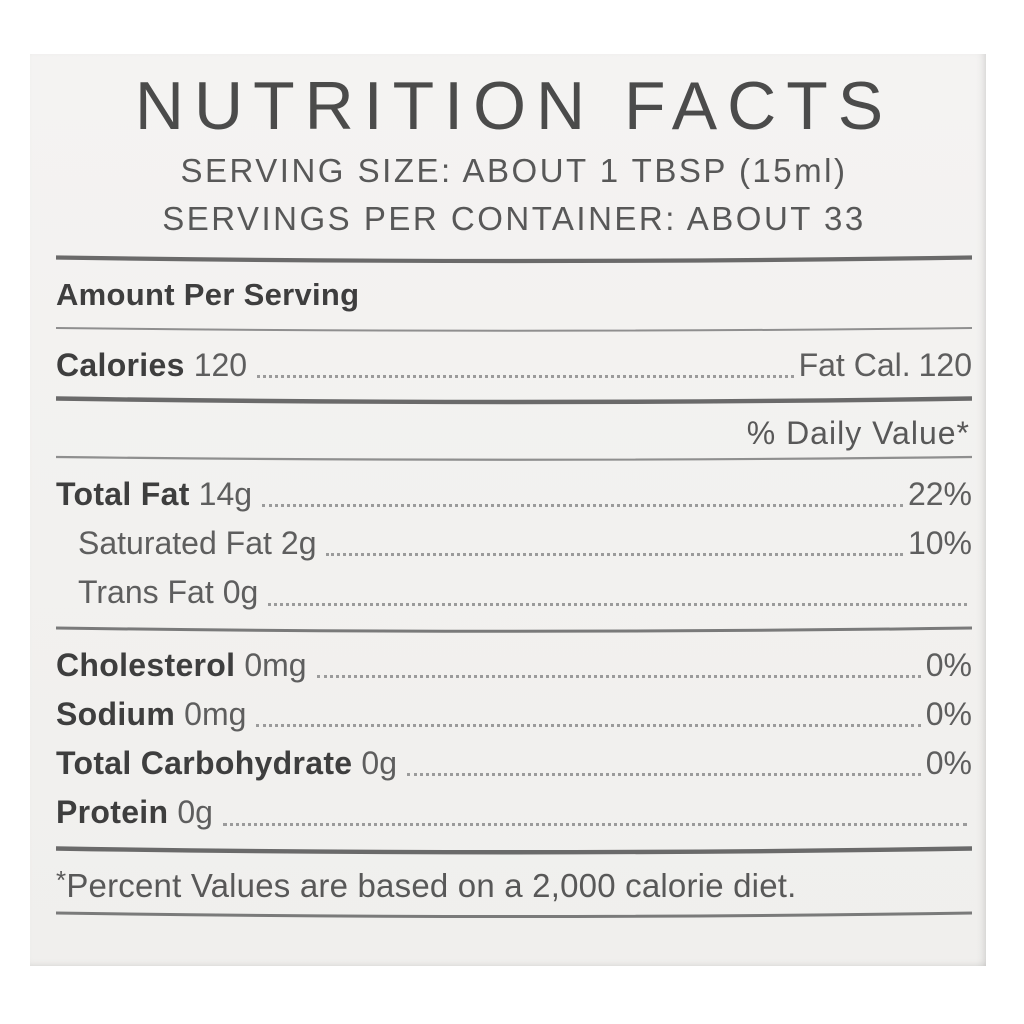 The height and width of the screenshot is (1024, 1024). Describe the element at coordinates (61, 879) in the screenshot. I see `footnote-asterisk: *` at that location.